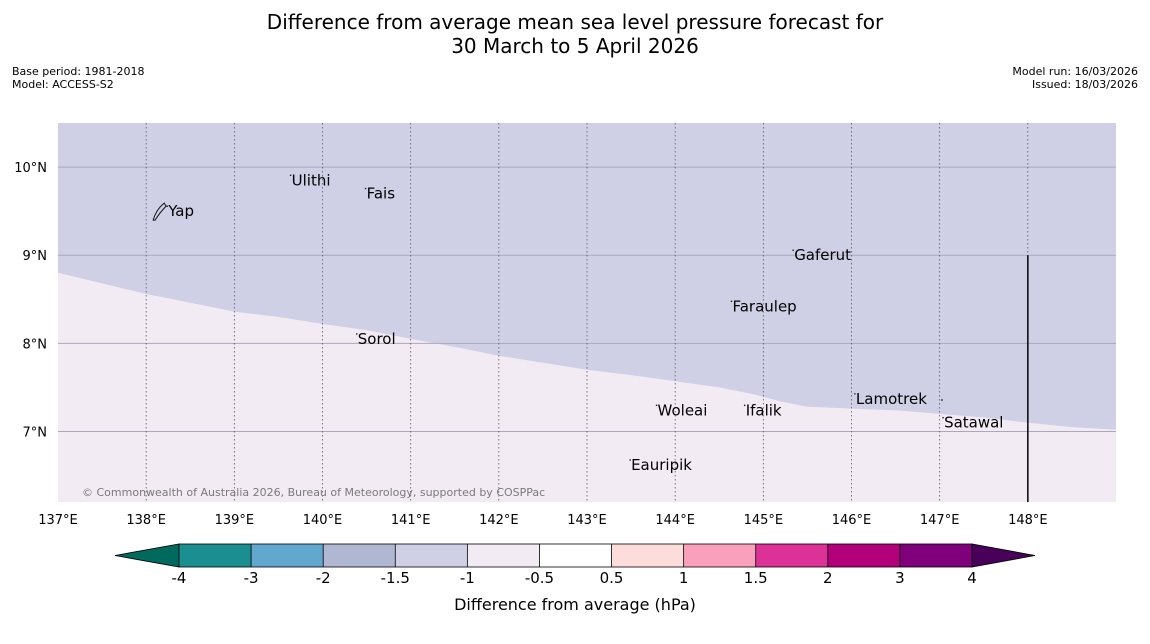 This screenshot has height=644, width=1150. What do you see at coordinates (467, 578) in the screenshot?
I see `colorbar-tick-label: -1` at bounding box center [467, 578].